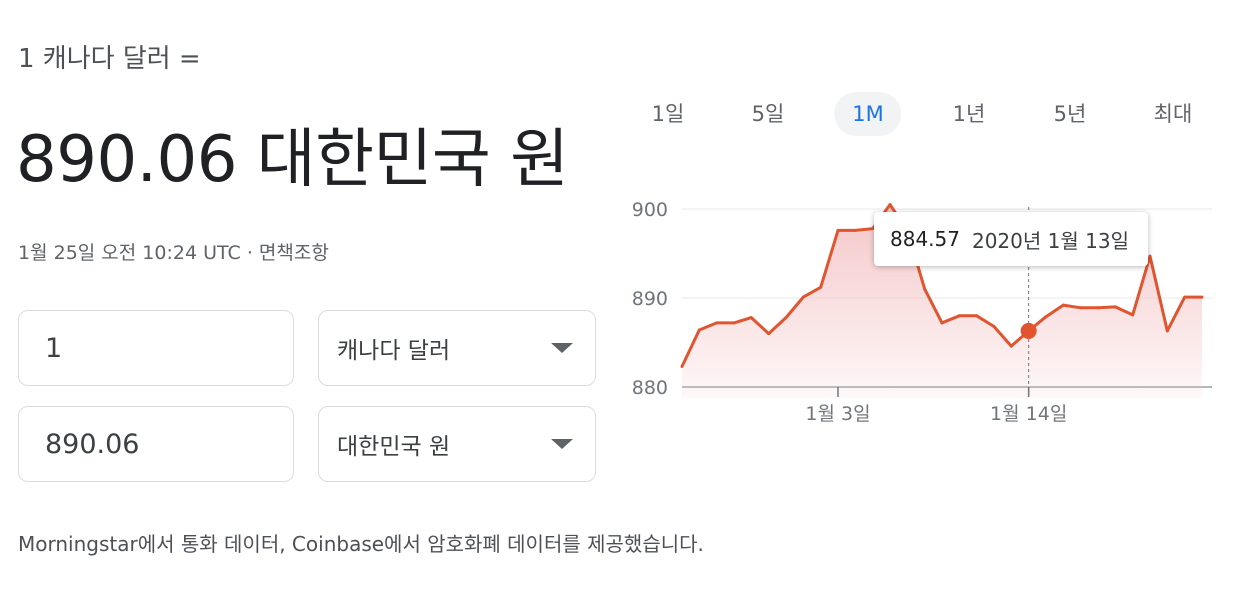 This screenshot has width=1240, height=592. I want to click on x-tick-label: 1월 3일, so click(837, 414).